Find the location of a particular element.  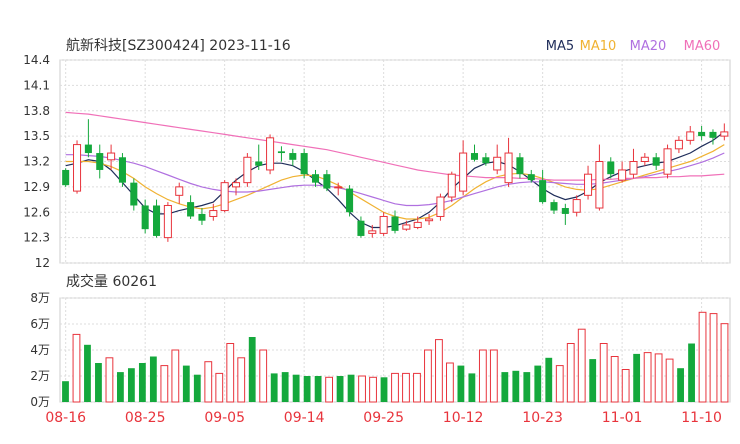

x-tick-label: 11-01 is located at coordinates (622, 418).